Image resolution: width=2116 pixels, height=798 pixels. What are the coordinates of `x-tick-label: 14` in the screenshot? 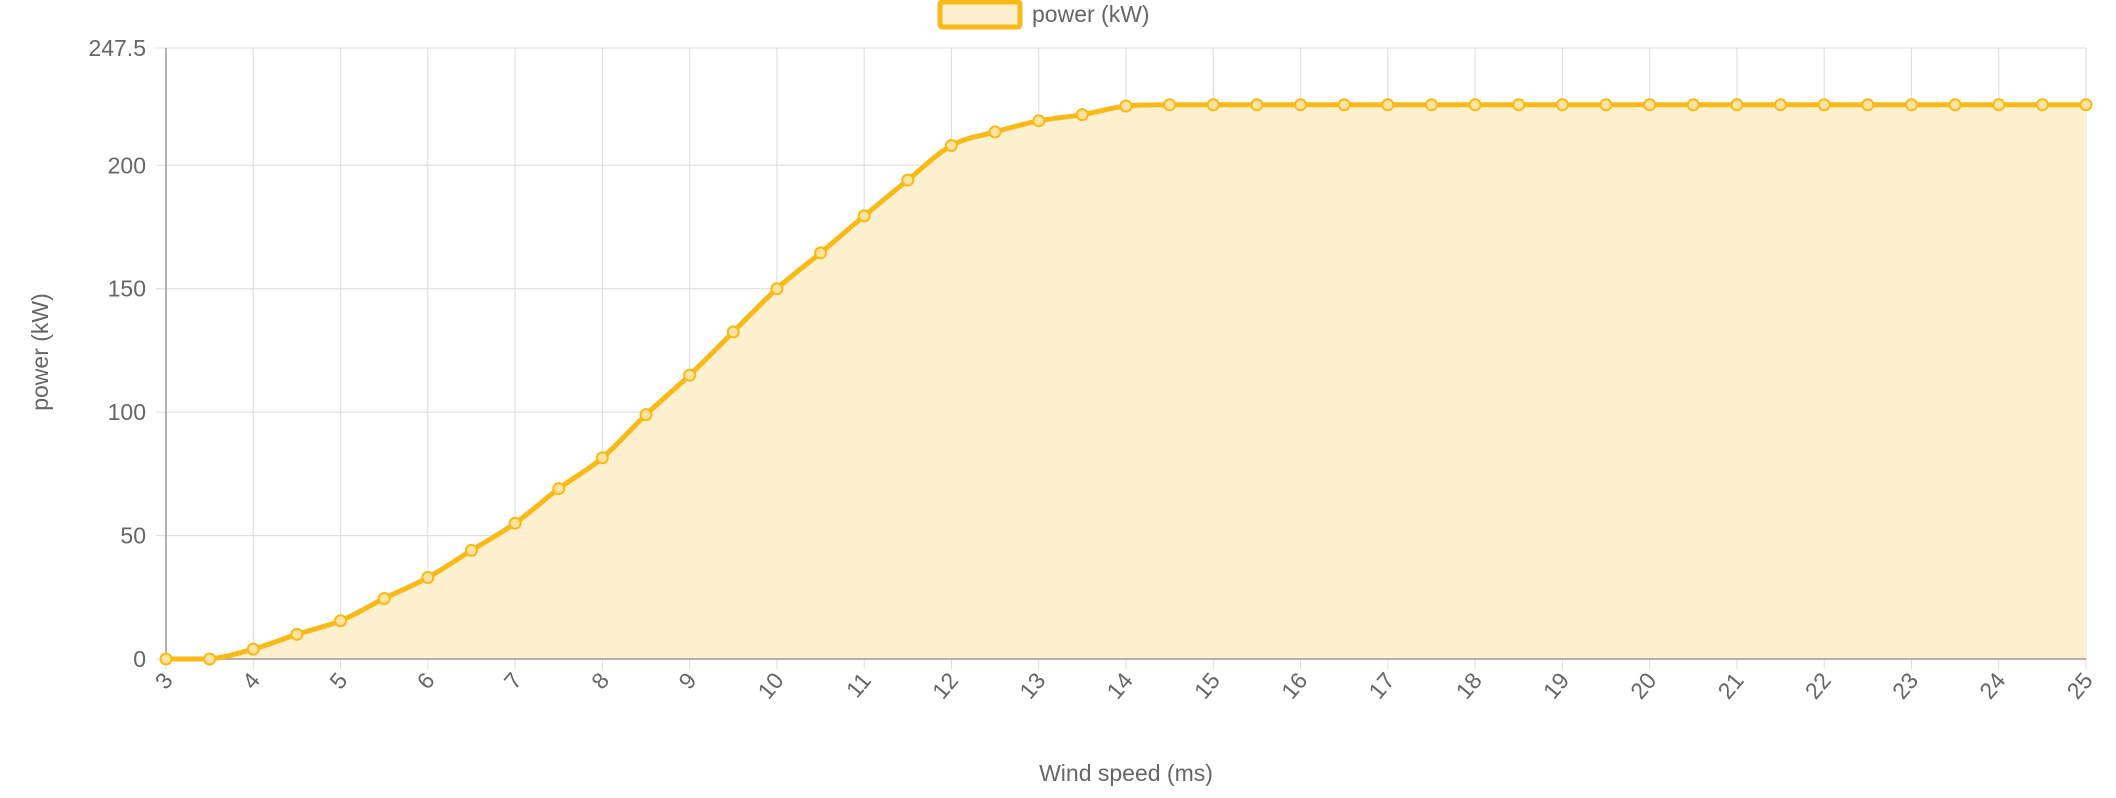 It's located at (1119, 685).